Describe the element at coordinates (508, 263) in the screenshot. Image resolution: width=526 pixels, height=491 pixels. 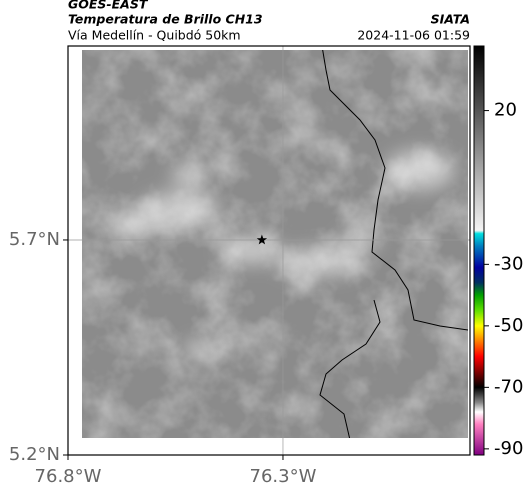
I see `colorbar-tick-label: -30` at that location.